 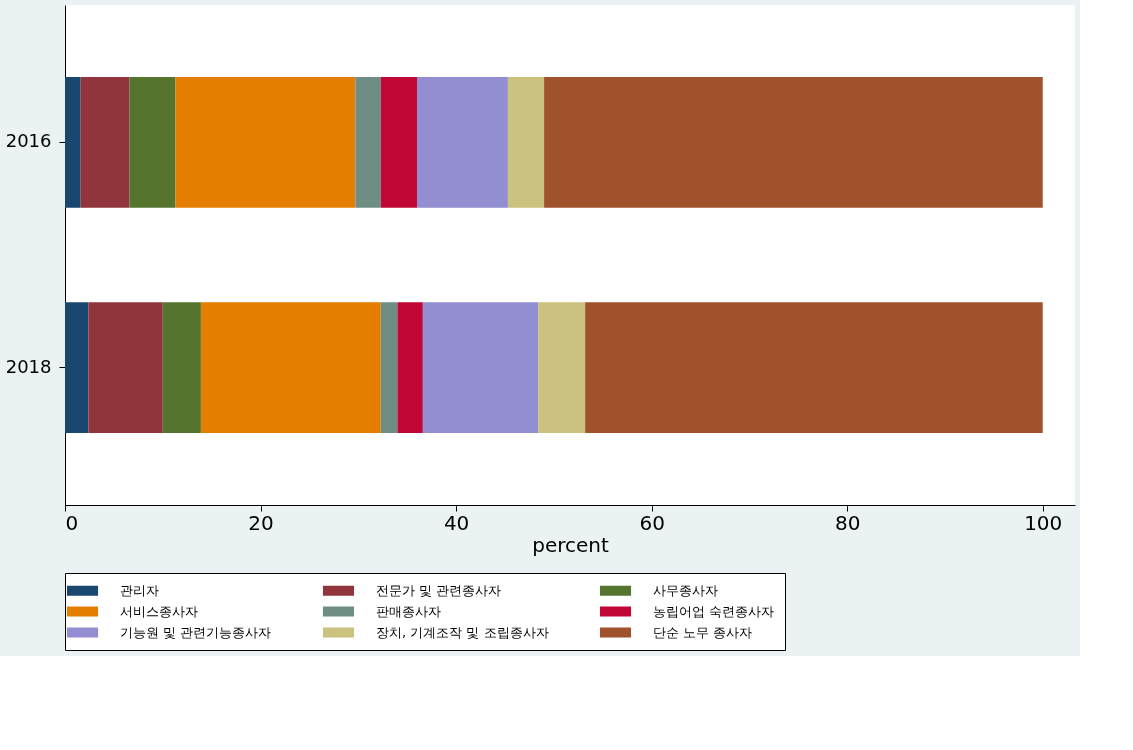 I want to click on y-tick-label: 2018, so click(x=28, y=366).